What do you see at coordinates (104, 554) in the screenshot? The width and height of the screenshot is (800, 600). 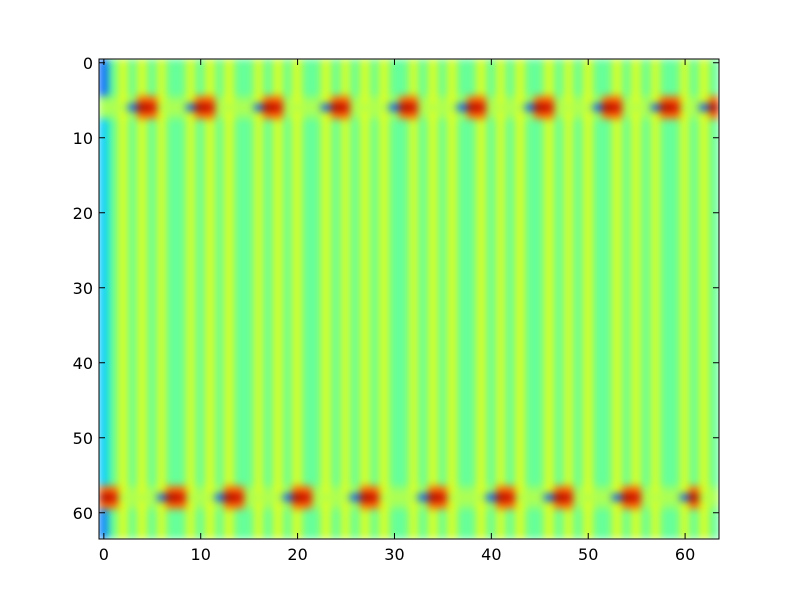 I see `x-tick-label: 0` at bounding box center [104, 554].